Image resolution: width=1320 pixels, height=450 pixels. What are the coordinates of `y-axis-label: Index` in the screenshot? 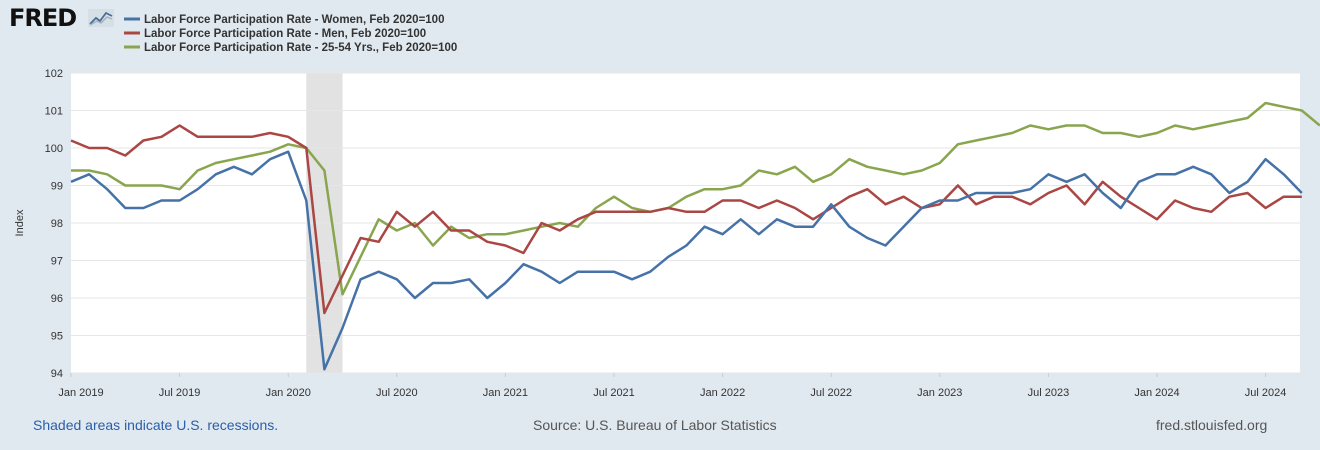 It's located at (20, 222).